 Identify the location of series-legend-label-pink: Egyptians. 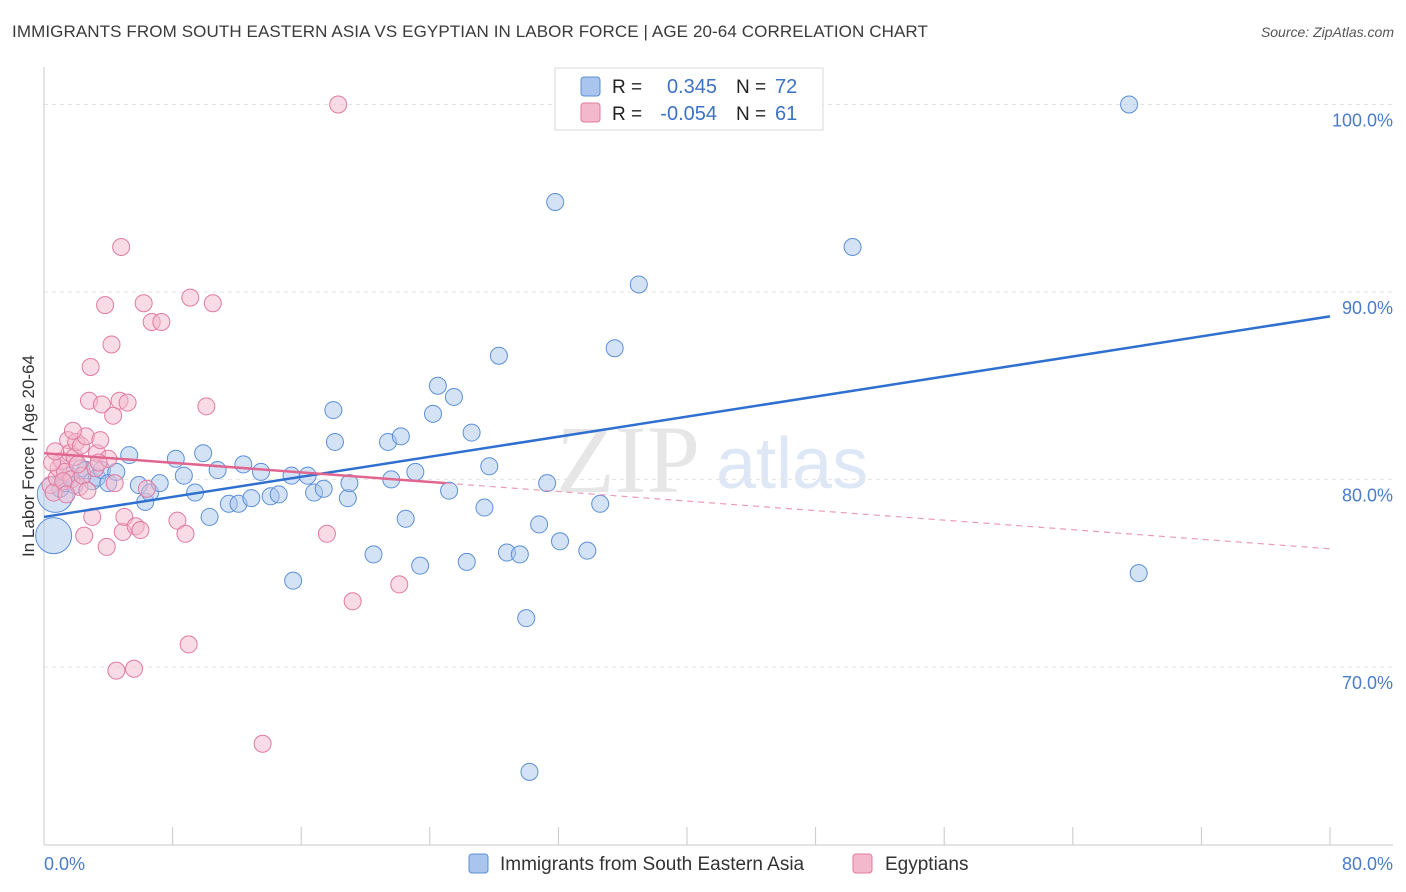
(926, 864).